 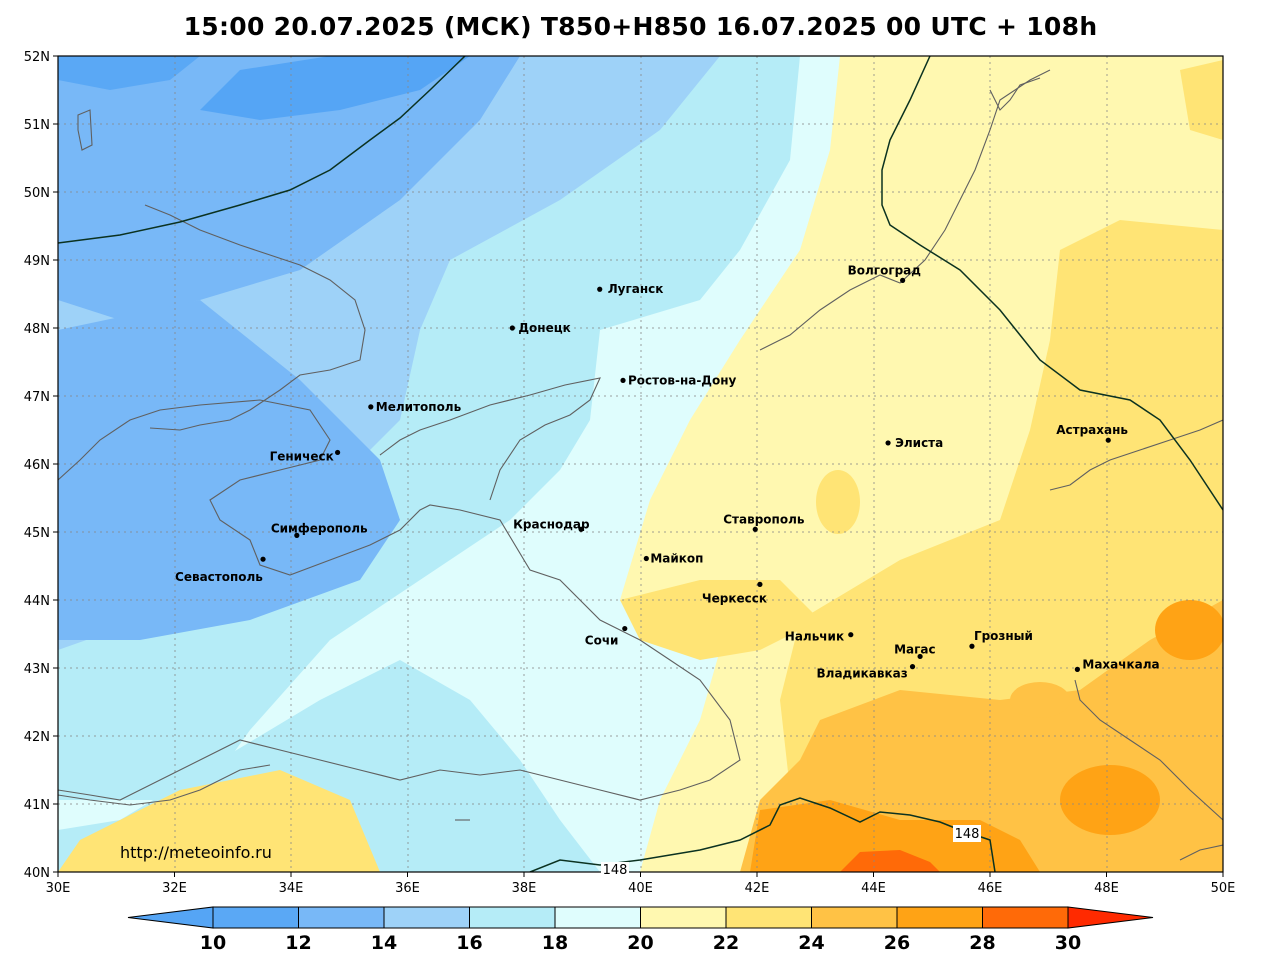 I want to click on city-label: Майкоп, so click(x=676, y=559).